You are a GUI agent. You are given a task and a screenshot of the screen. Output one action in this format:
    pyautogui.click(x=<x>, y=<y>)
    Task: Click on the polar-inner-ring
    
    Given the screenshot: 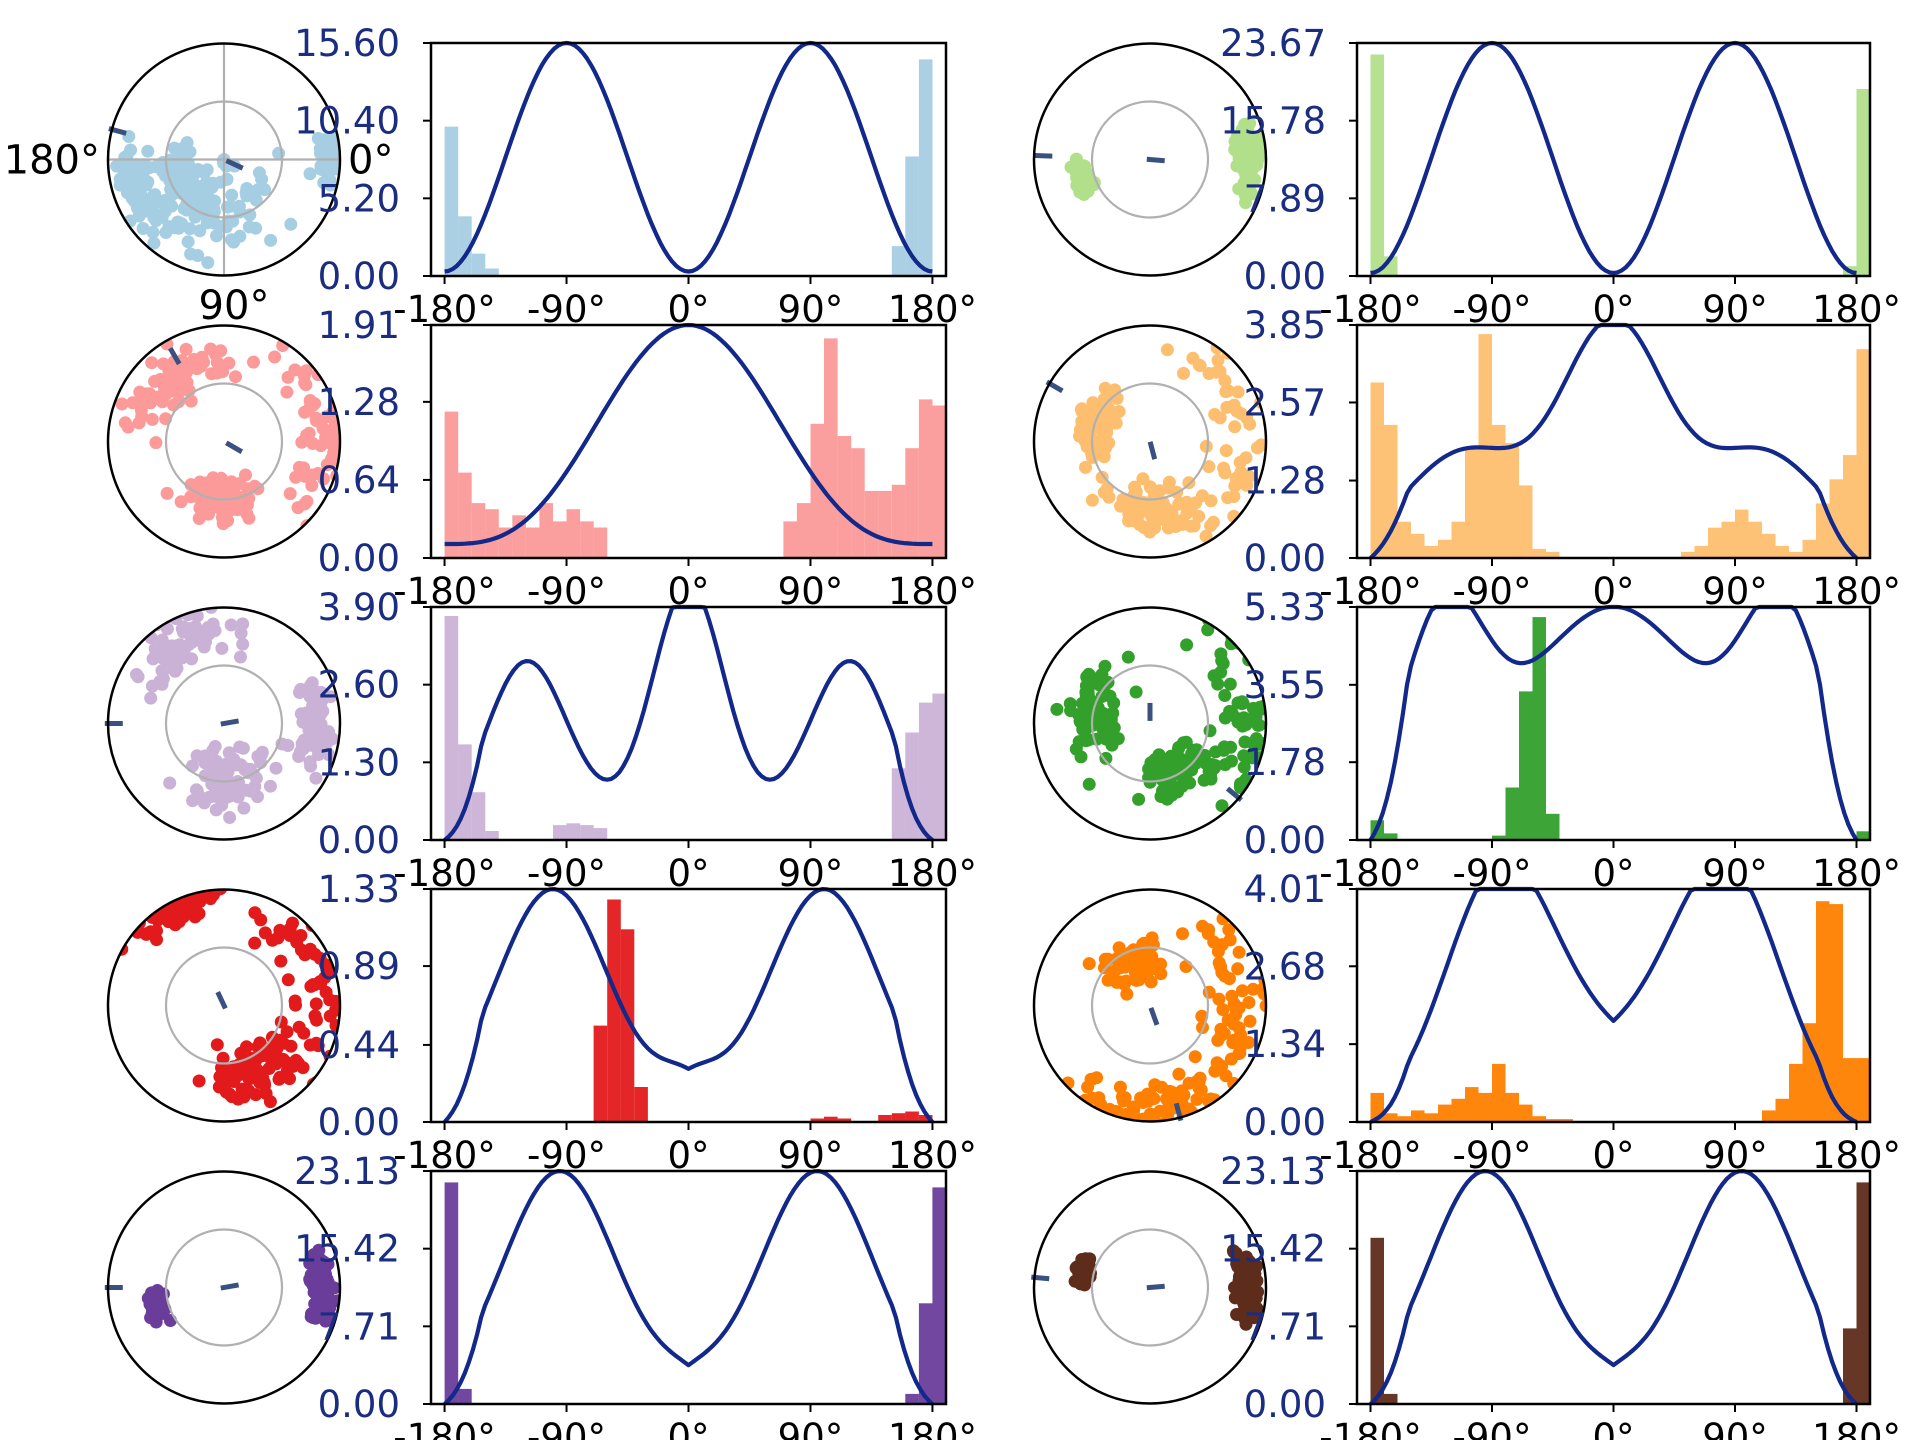 What is the action you would take?
    pyautogui.click(x=1150, y=441)
    